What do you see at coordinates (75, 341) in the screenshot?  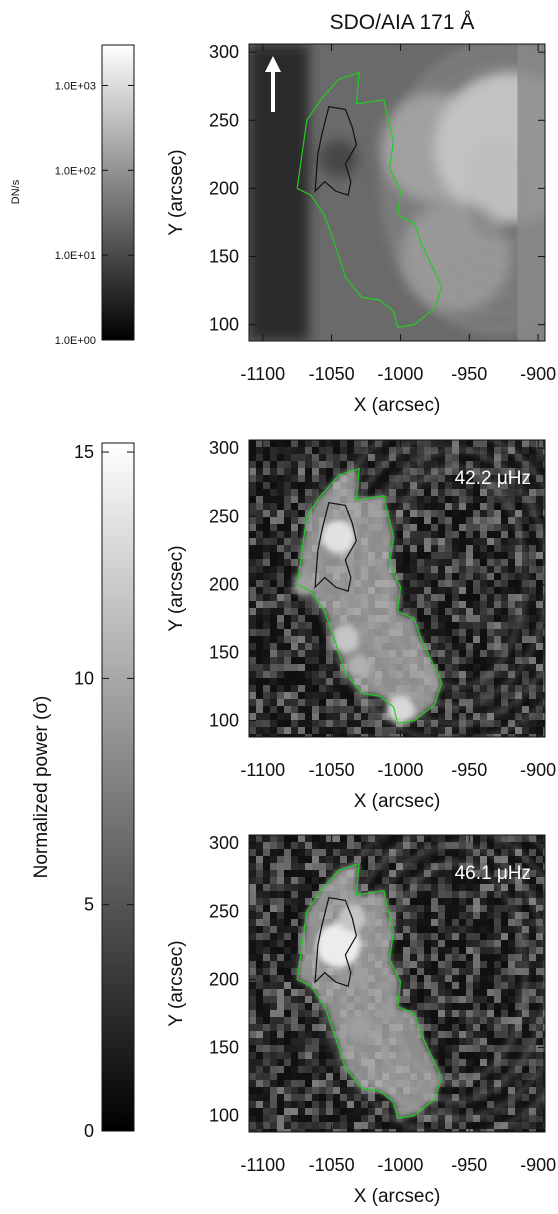 I see `colorbar-intensity-tick-label: 1.0E+00` at bounding box center [75, 341].